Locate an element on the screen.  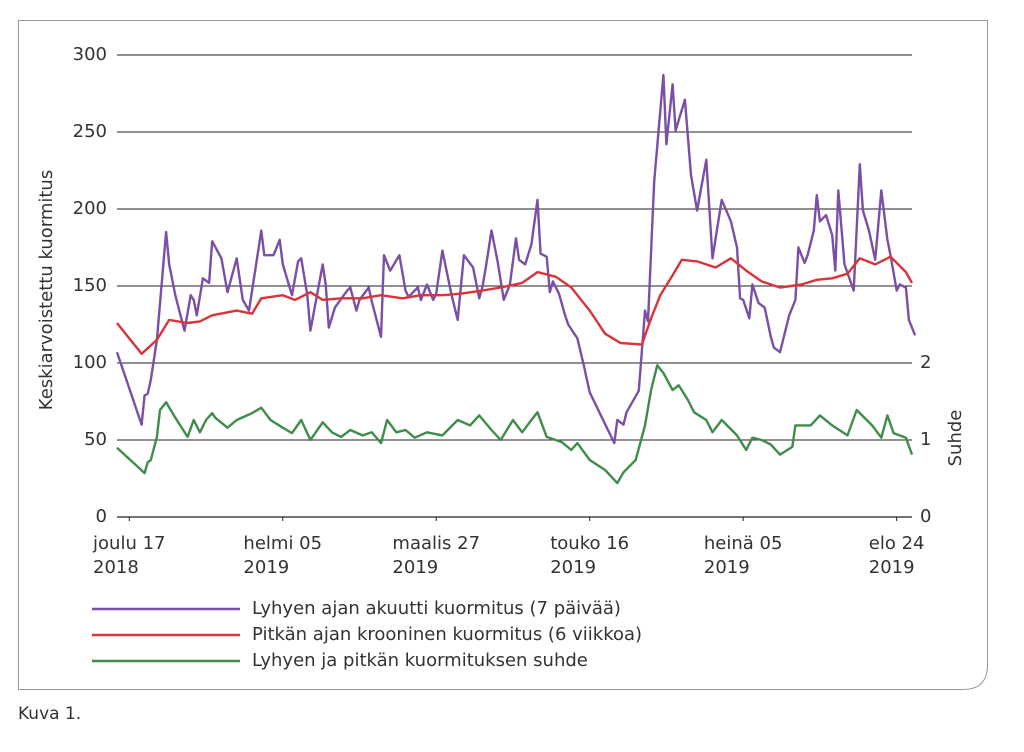
y2-tick-label: 2 is located at coordinates (925, 362).